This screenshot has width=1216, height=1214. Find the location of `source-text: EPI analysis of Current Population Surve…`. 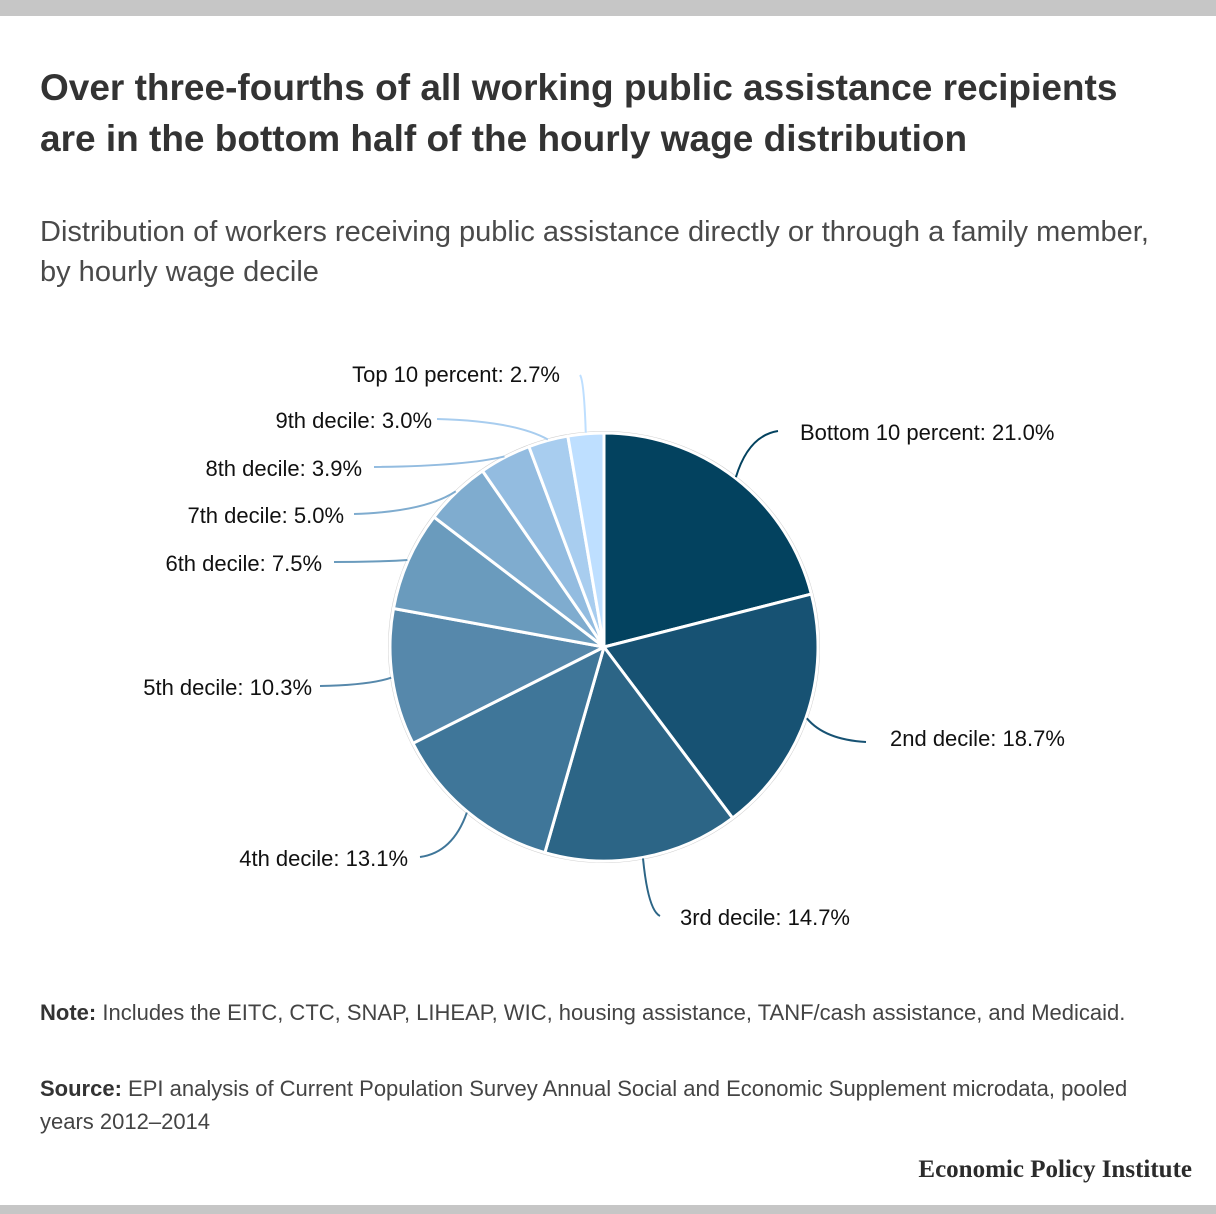

source-text: EPI analysis of Current Population Surve… is located at coordinates (584, 1105).